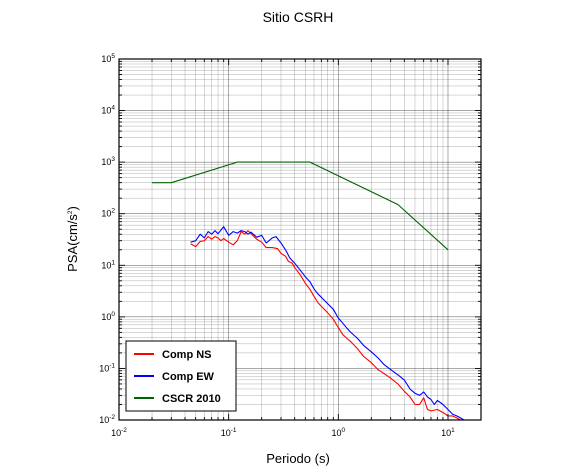  Describe the element at coordinates (108, 58) in the screenshot. I see `y-tick-label: 10⁵` at that location.